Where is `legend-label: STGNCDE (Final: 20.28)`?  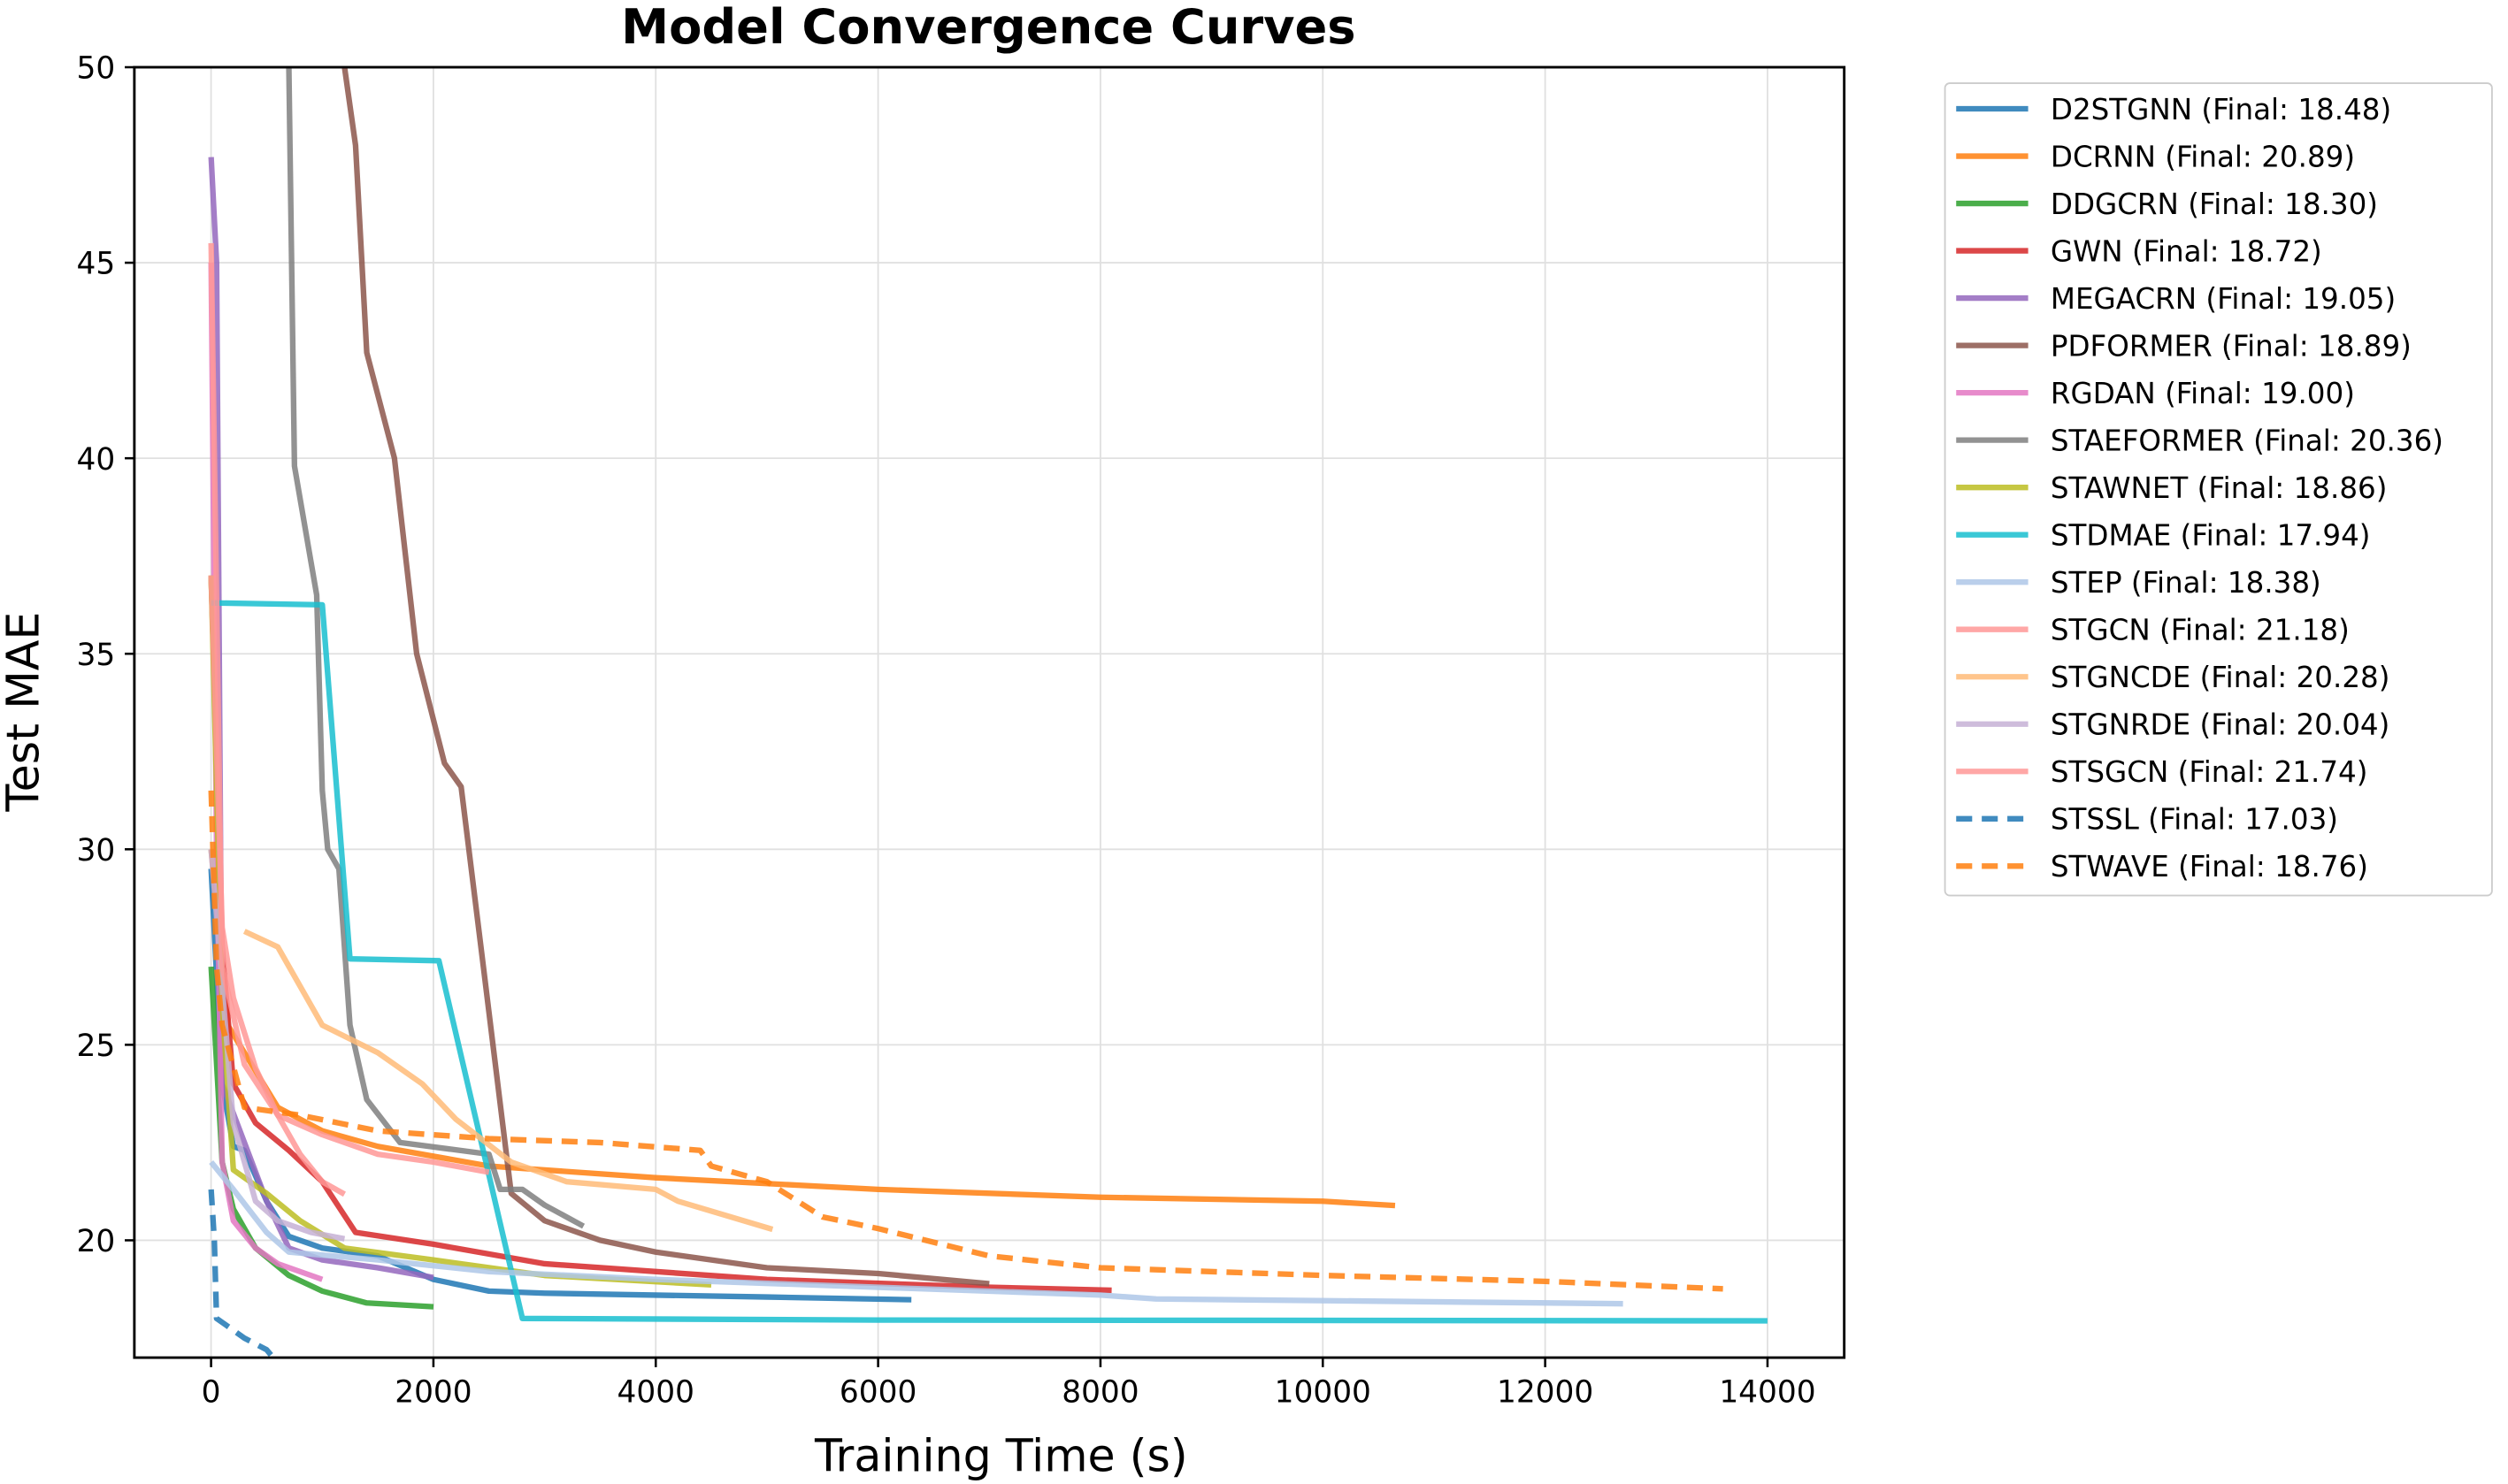 legend-label: STGNCDE (Final: 20.28) is located at coordinates (2220, 677).